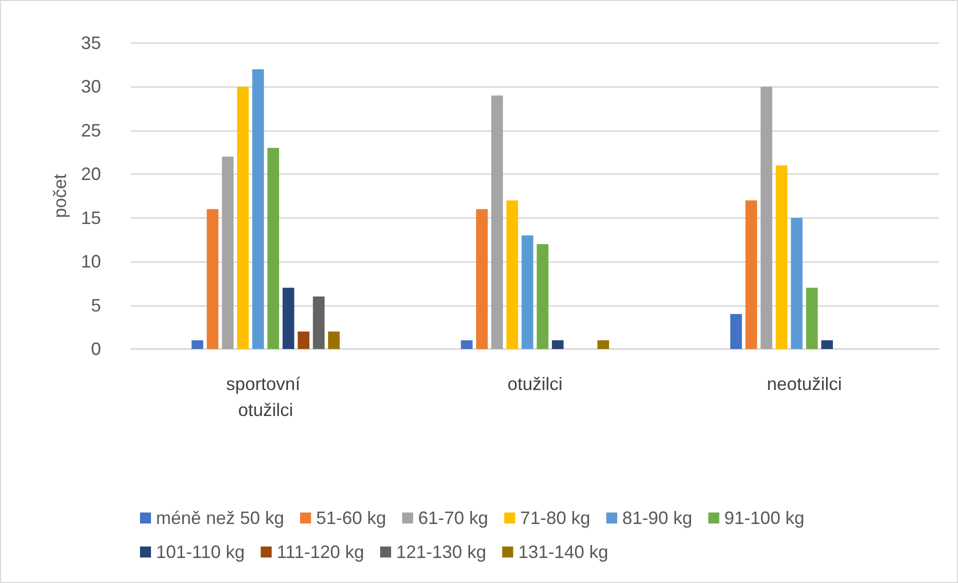 Image resolution: width=958 pixels, height=583 pixels. I want to click on legend-label: méně než 50 kg, so click(220, 518).